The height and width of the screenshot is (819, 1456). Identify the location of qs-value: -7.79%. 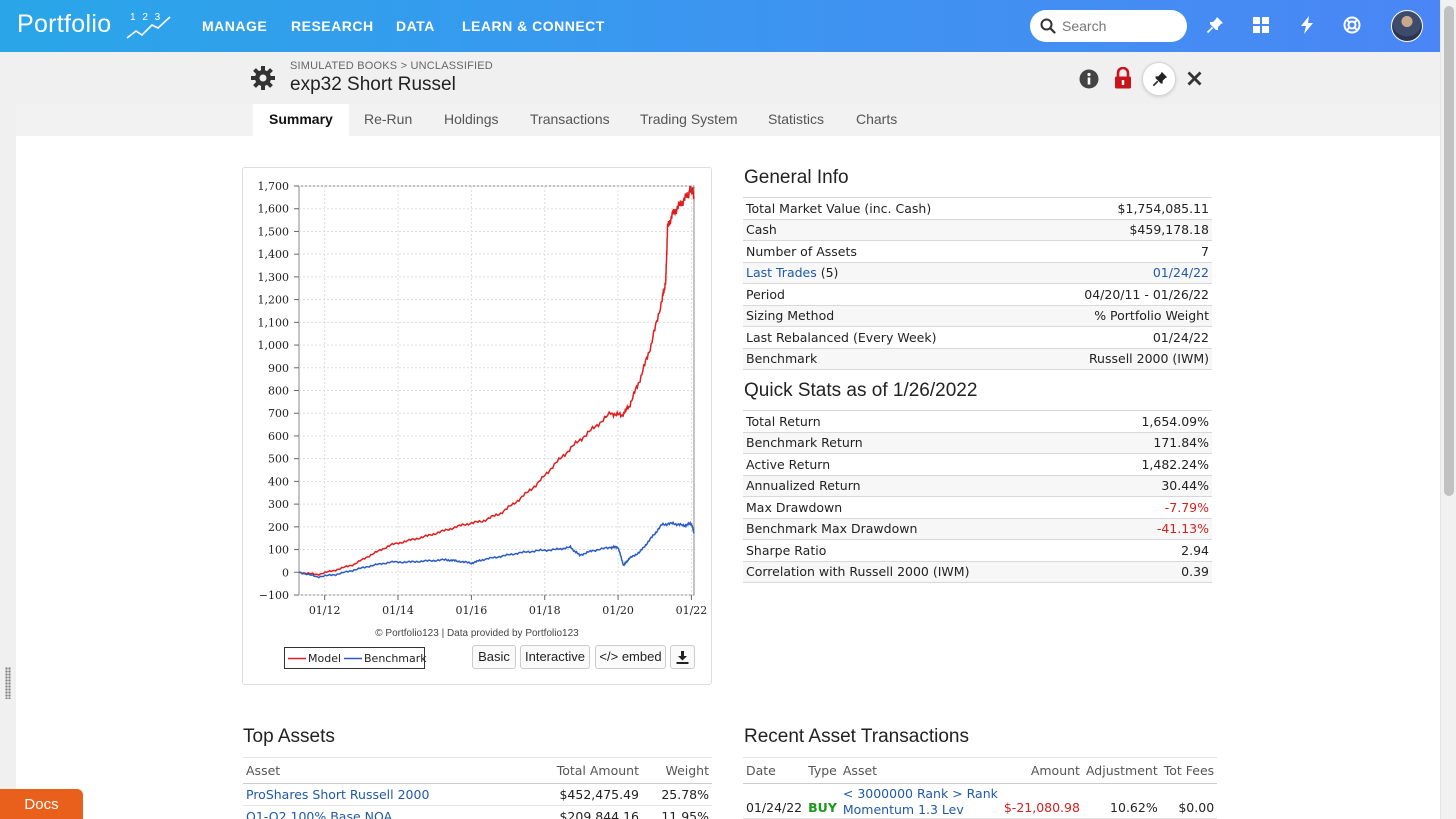
(1155, 507).